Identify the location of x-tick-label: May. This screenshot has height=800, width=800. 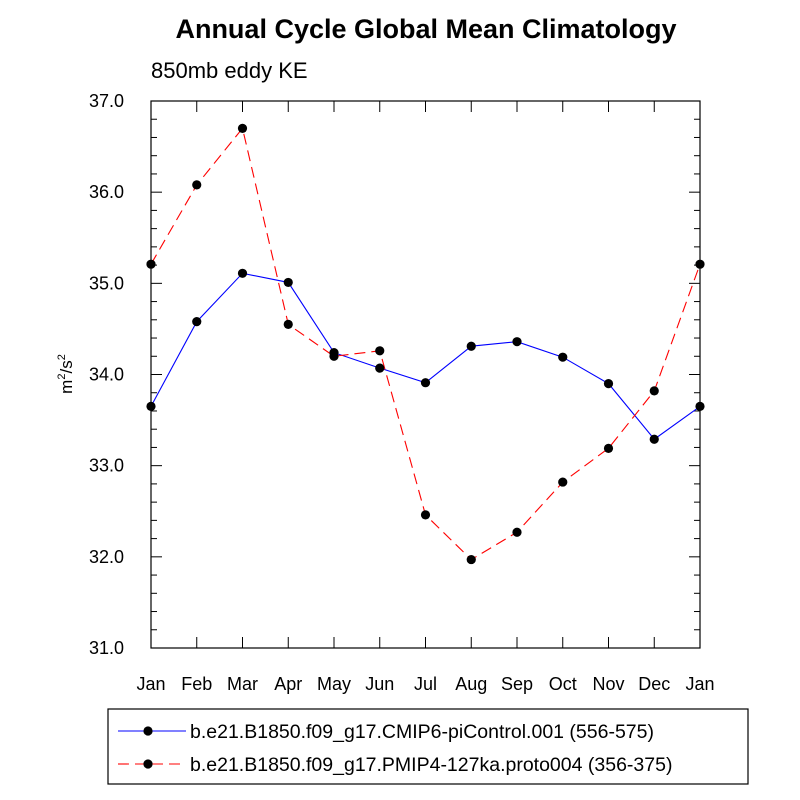
(334, 684).